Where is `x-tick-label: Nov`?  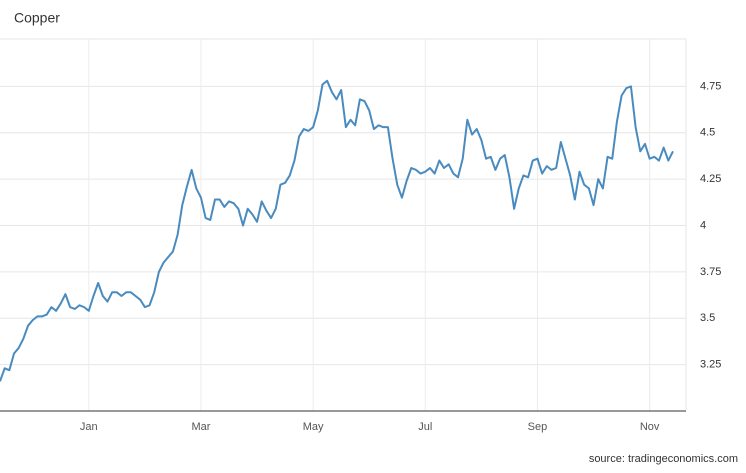
x-tick-label: Nov is located at coordinates (650, 427).